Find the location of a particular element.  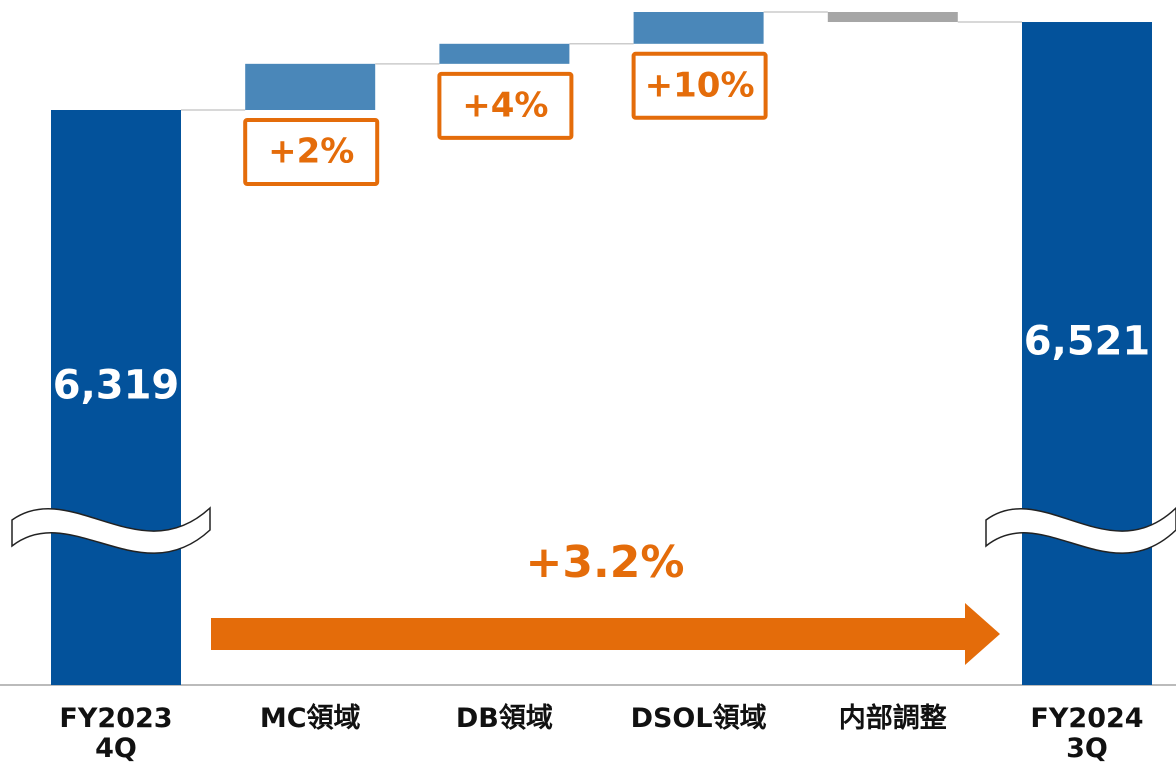

value-label: 6,521 is located at coordinates (1087, 342).